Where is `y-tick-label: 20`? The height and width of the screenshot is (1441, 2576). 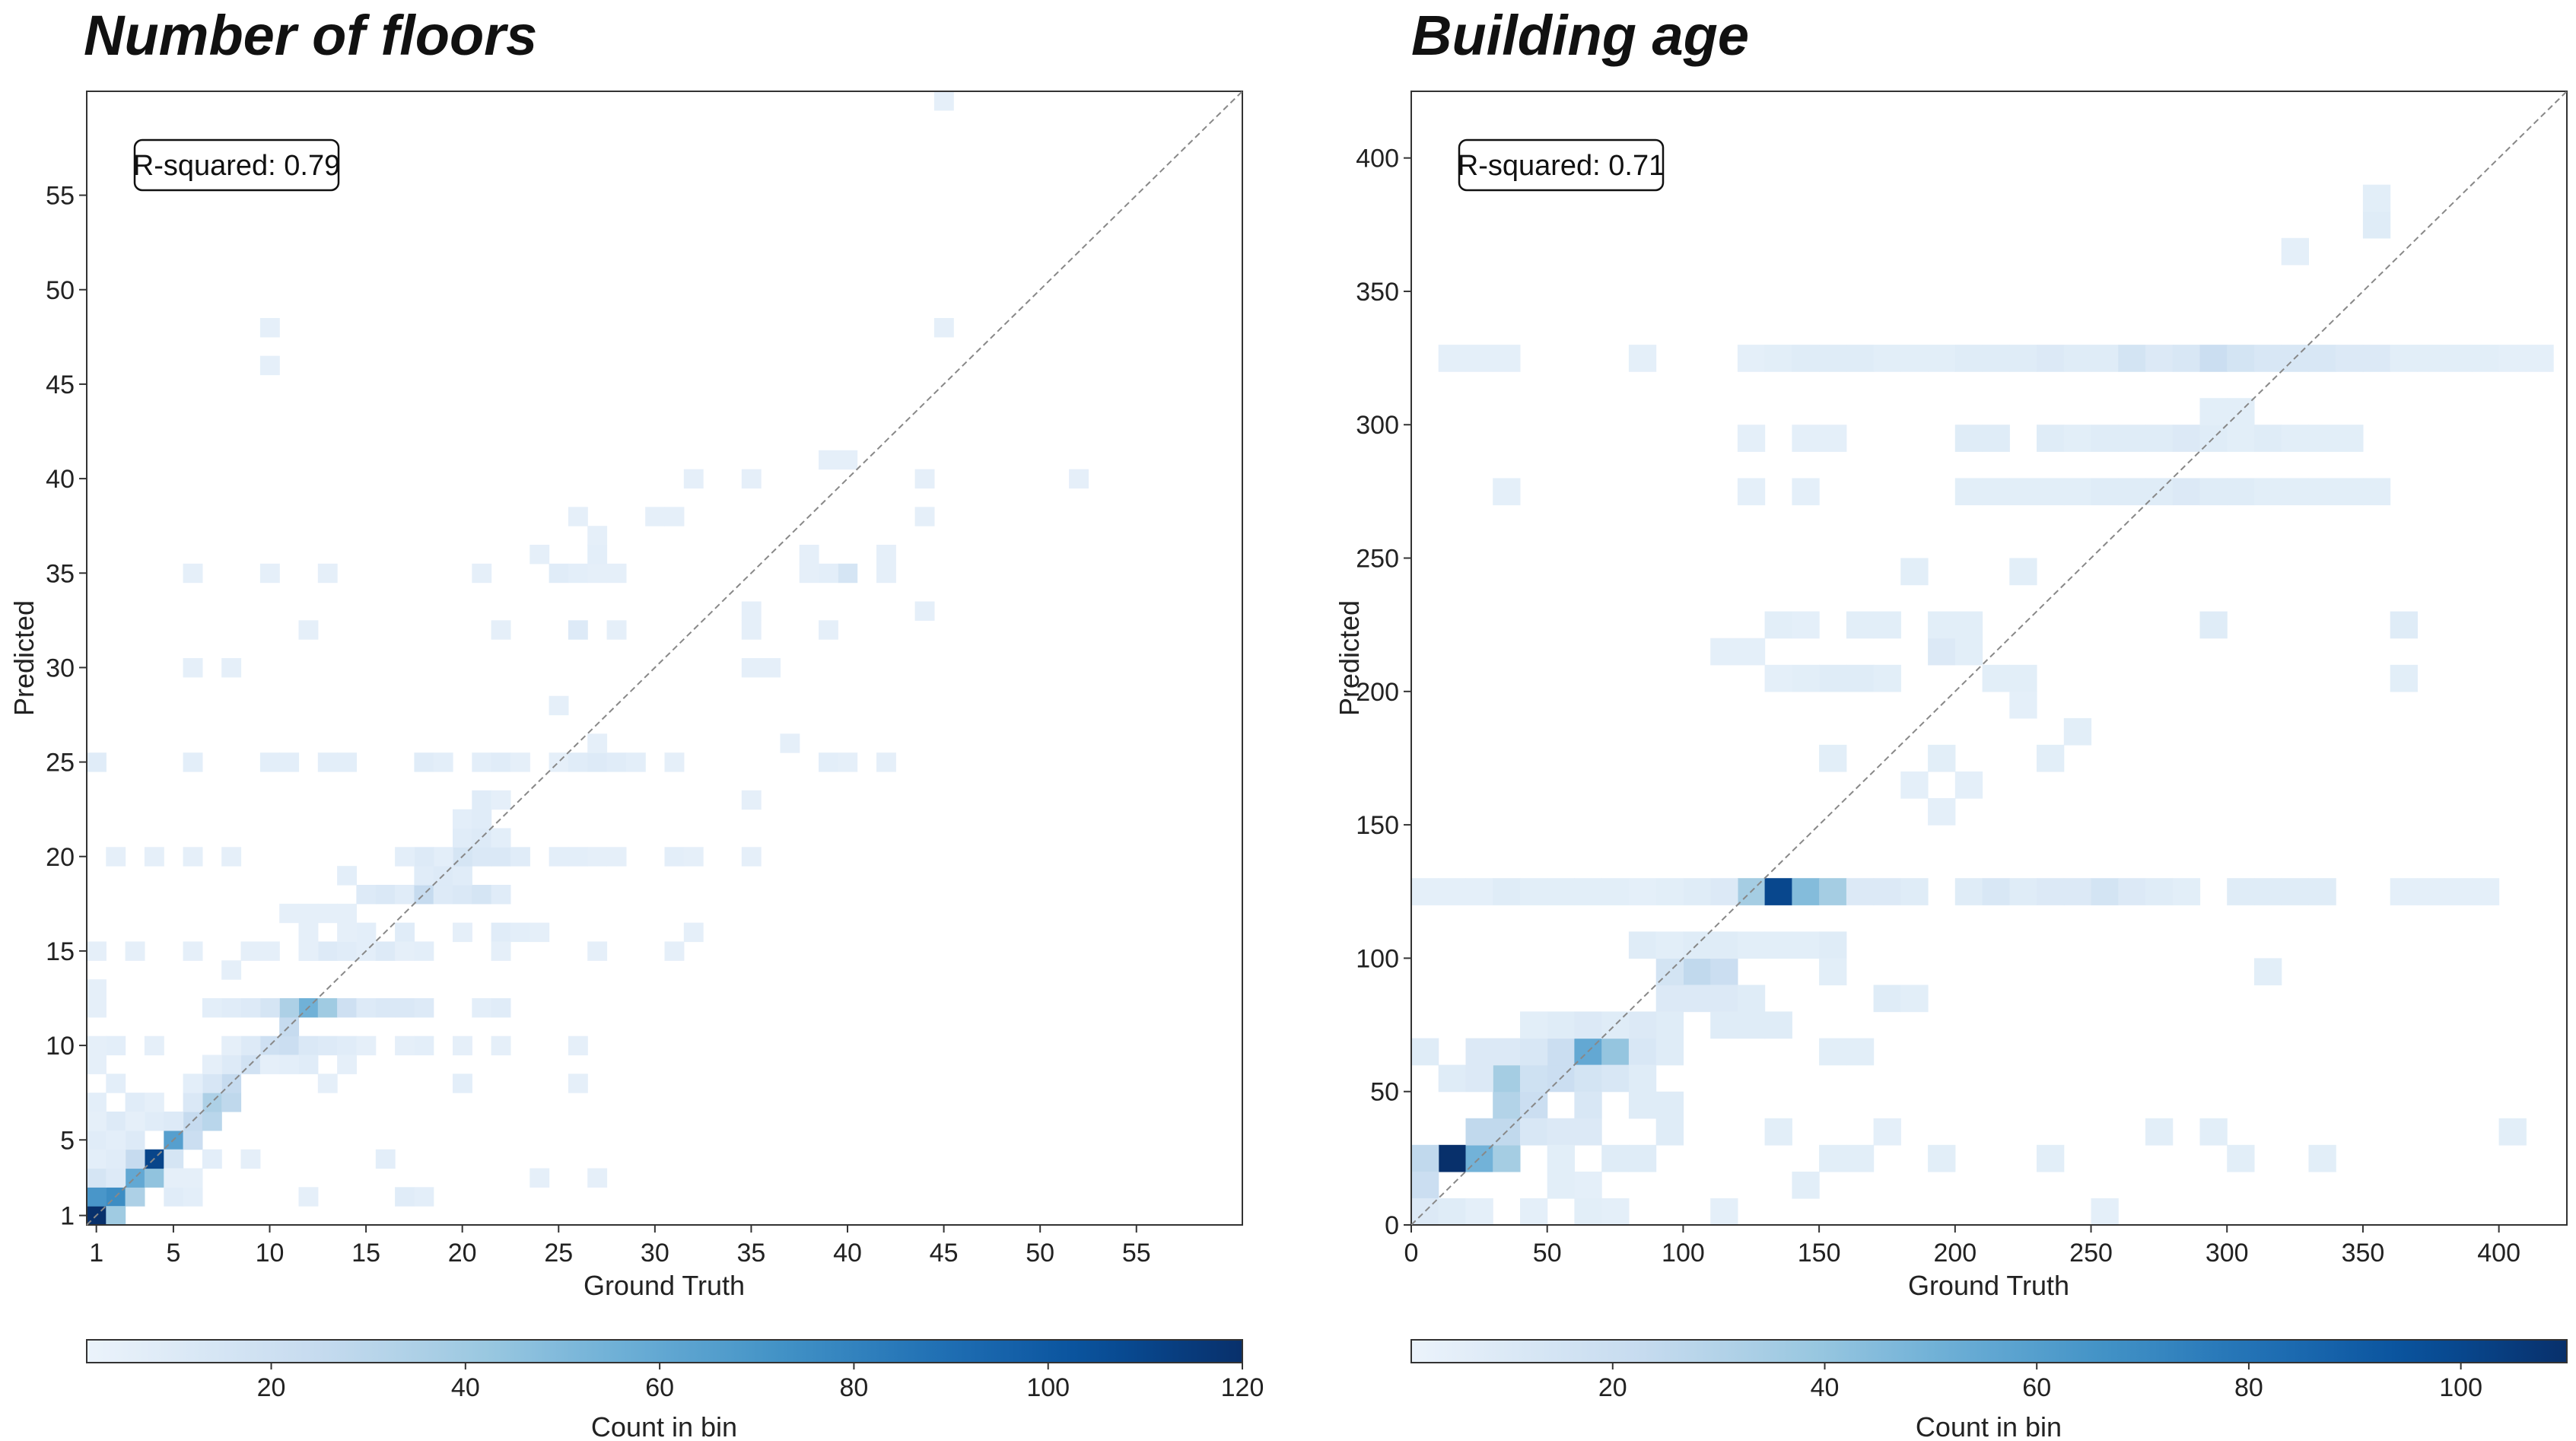 y-tick-label: 20 is located at coordinates (60, 858).